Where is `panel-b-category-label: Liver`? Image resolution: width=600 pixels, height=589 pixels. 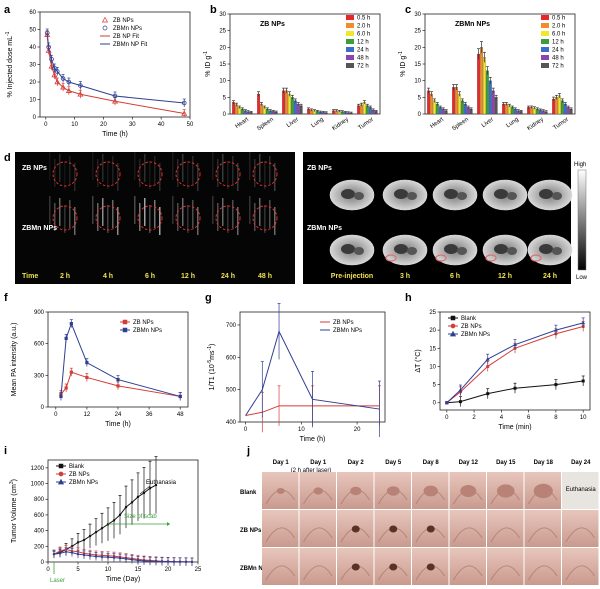
panel-b-category-label: Liver is located at coordinates (293, 123).